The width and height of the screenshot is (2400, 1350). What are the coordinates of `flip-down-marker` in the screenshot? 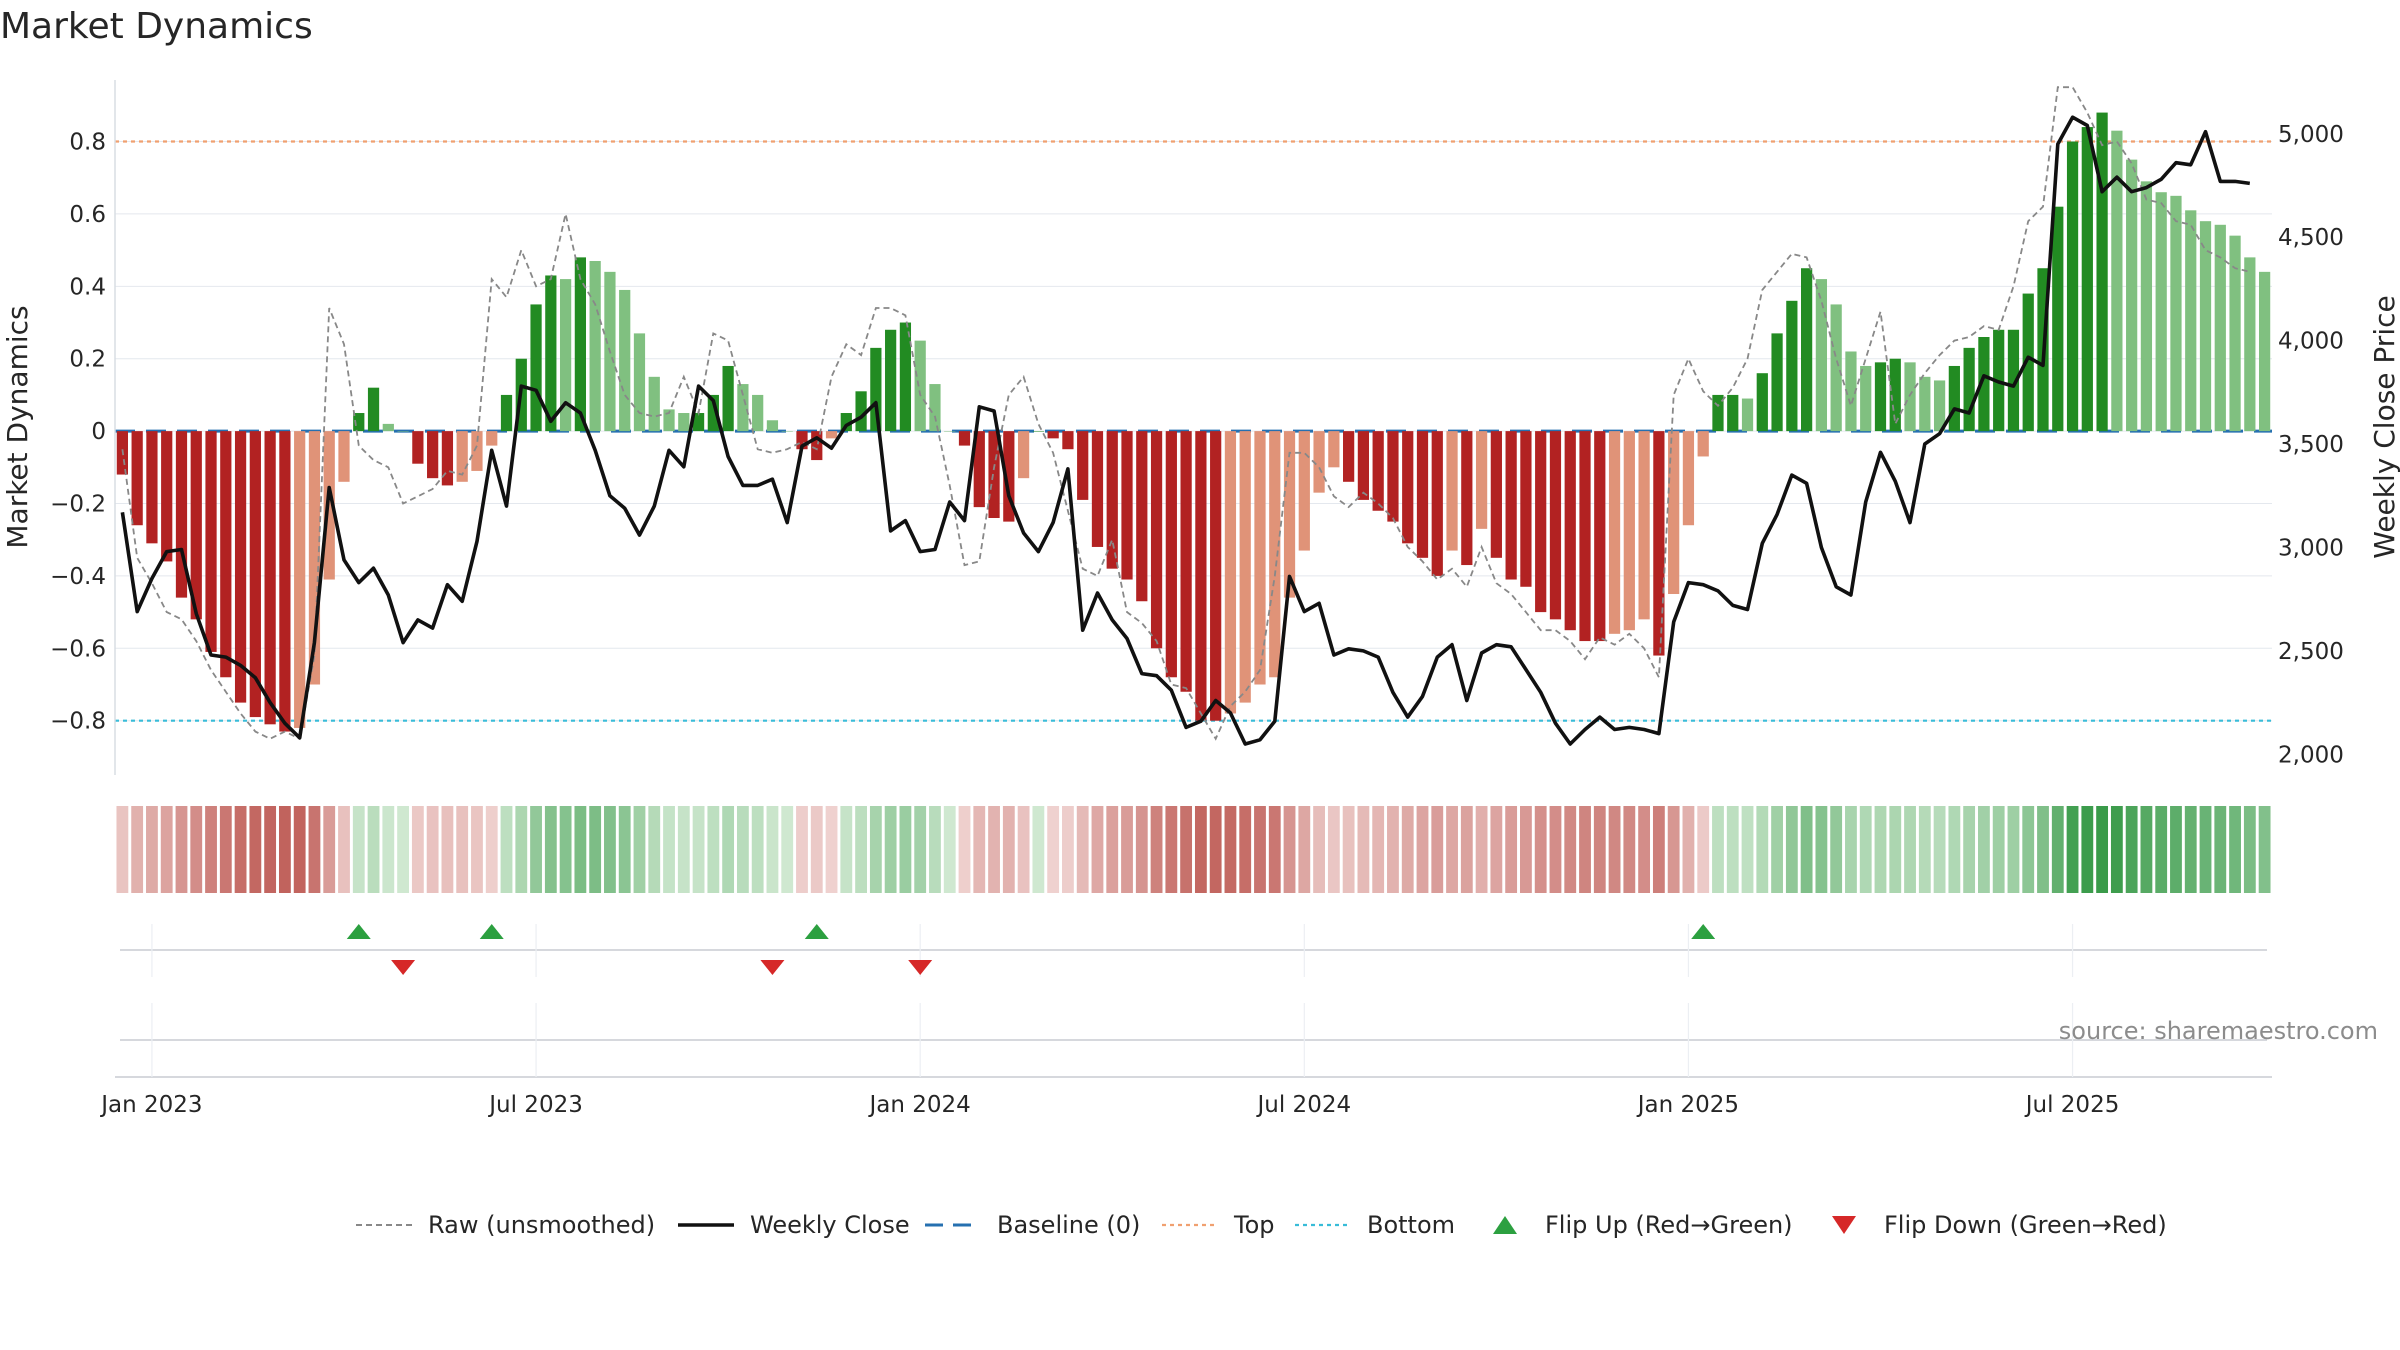 It's located at (920, 967).